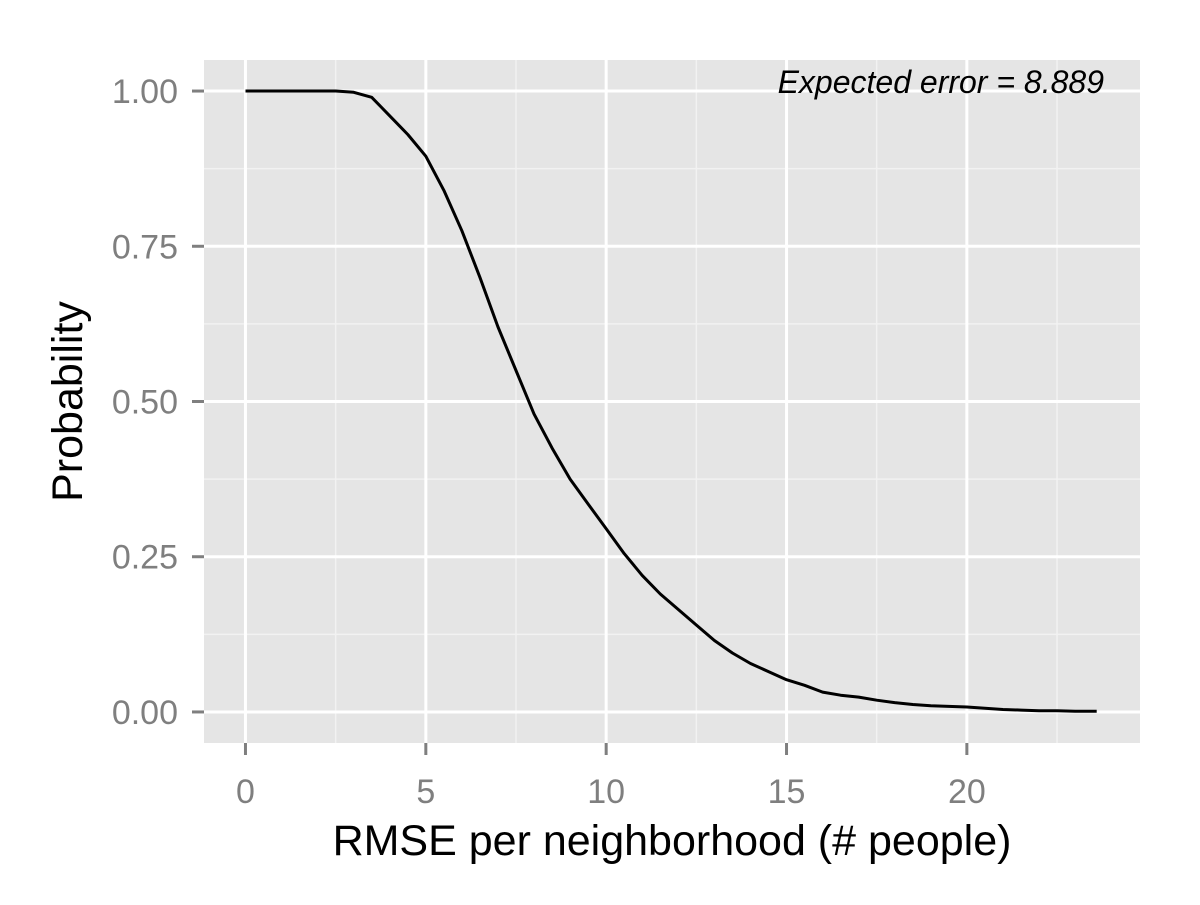  Describe the element at coordinates (145, 247) in the screenshot. I see `y-tick-label: 0.75` at that location.